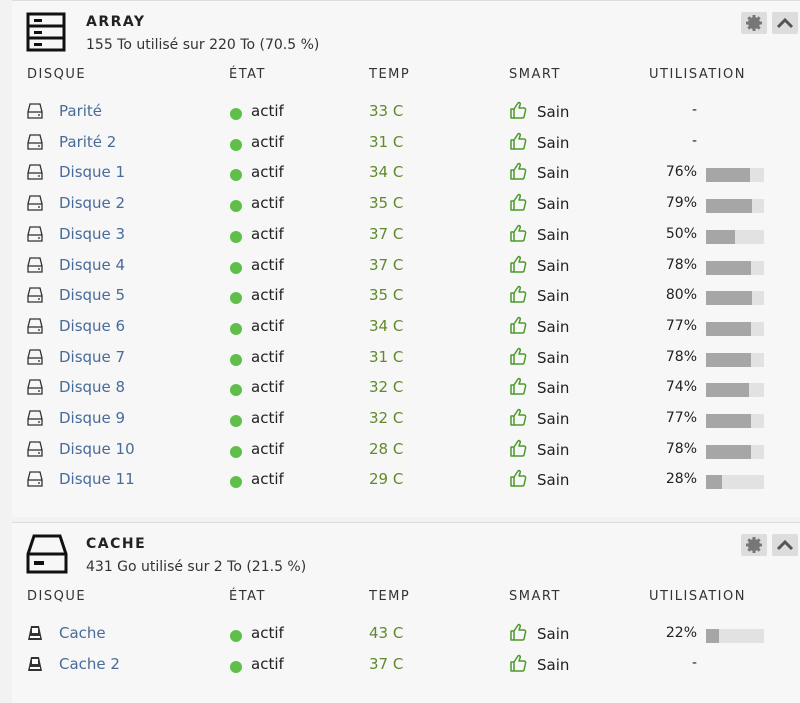  What do you see at coordinates (92, 387) in the screenshot?
I see `disk-name: Disque 8` at bounding box center [92, 387].